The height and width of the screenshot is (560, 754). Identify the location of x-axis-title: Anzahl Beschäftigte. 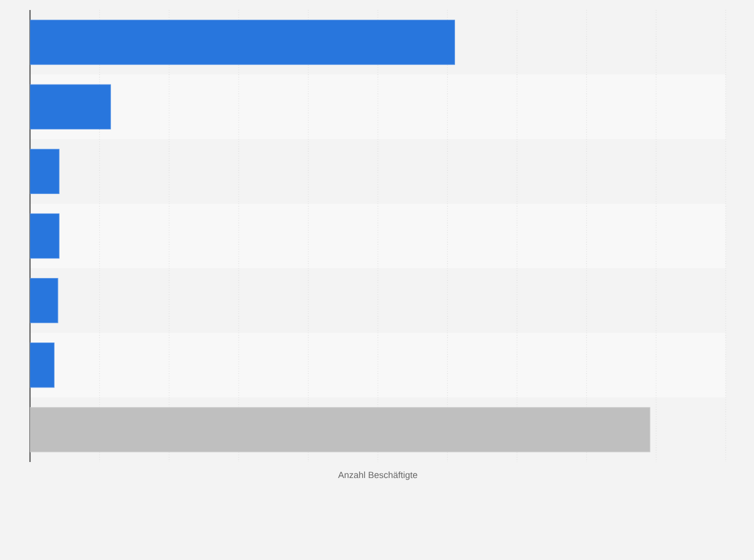
(378, 476).